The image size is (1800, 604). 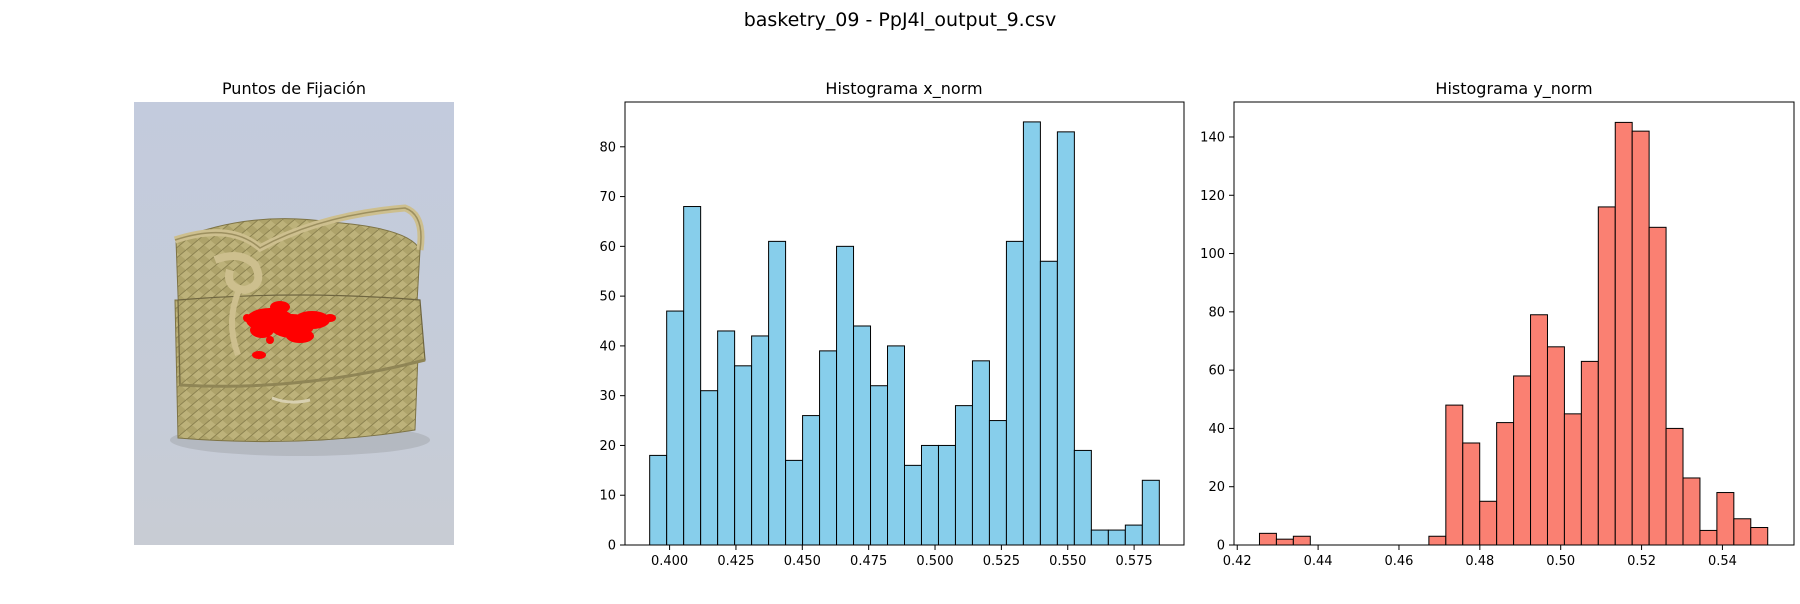 What do you see at coordinates (1318, 561) in the screenshot?
I see `x-tick-label: 0.44` at bounding box center [1318, 561].